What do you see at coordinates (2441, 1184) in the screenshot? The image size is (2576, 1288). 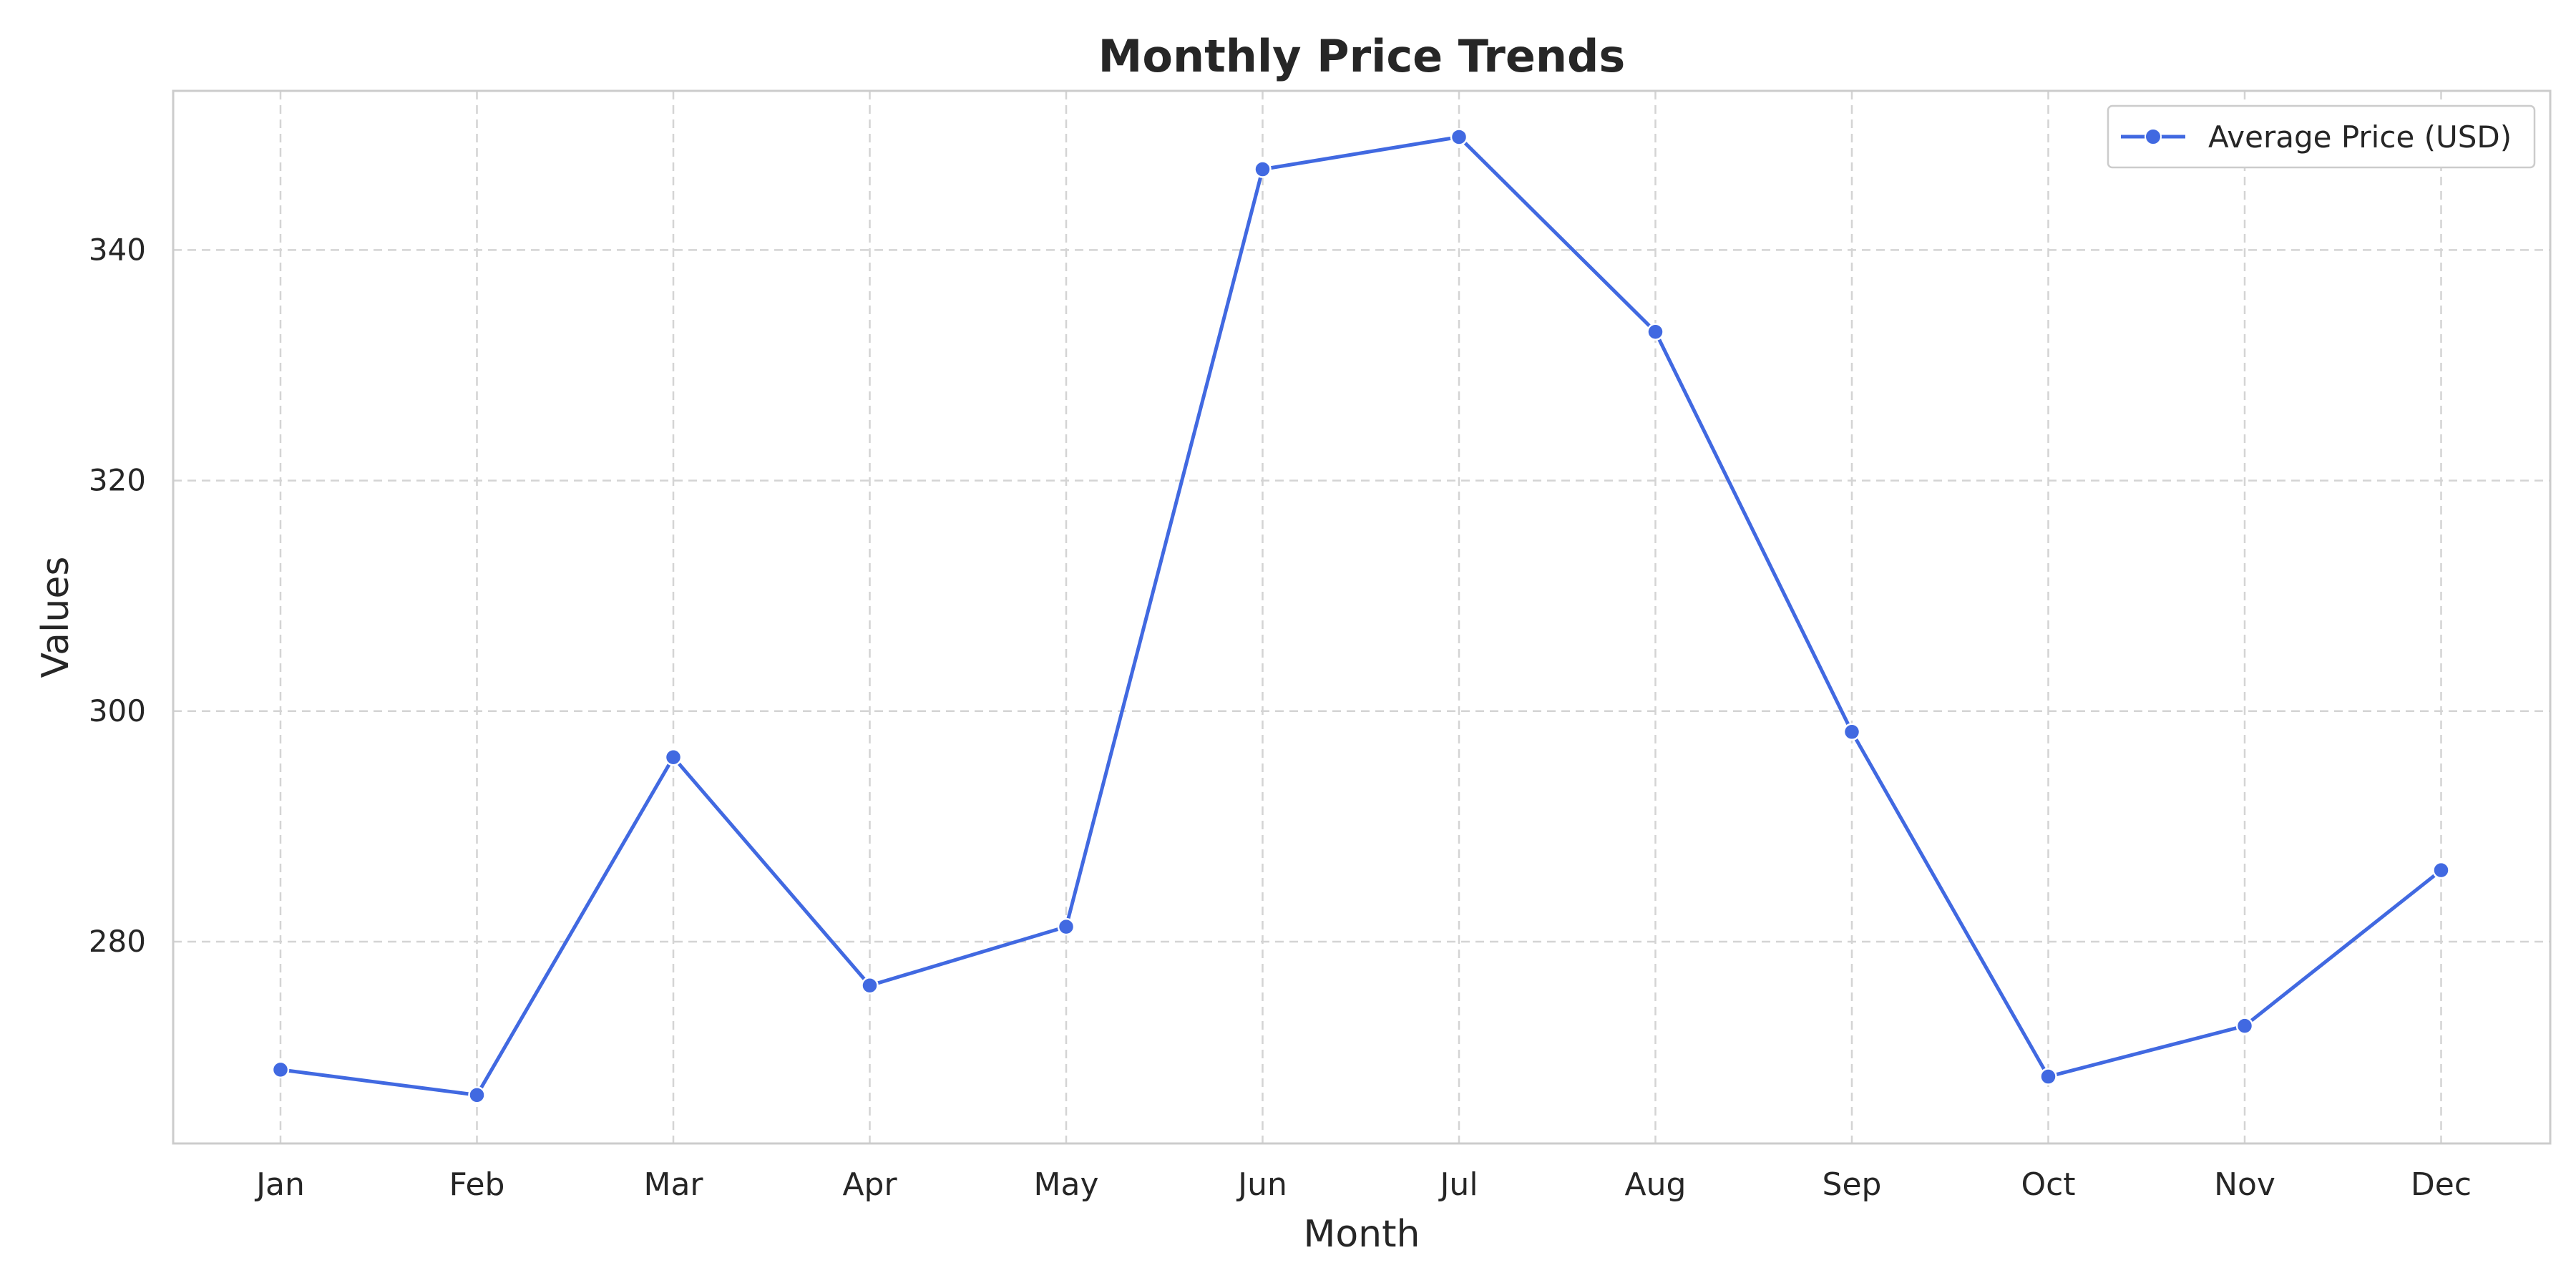 I see `x-tick-label: Dec` at bounding box center [2441, 1184].